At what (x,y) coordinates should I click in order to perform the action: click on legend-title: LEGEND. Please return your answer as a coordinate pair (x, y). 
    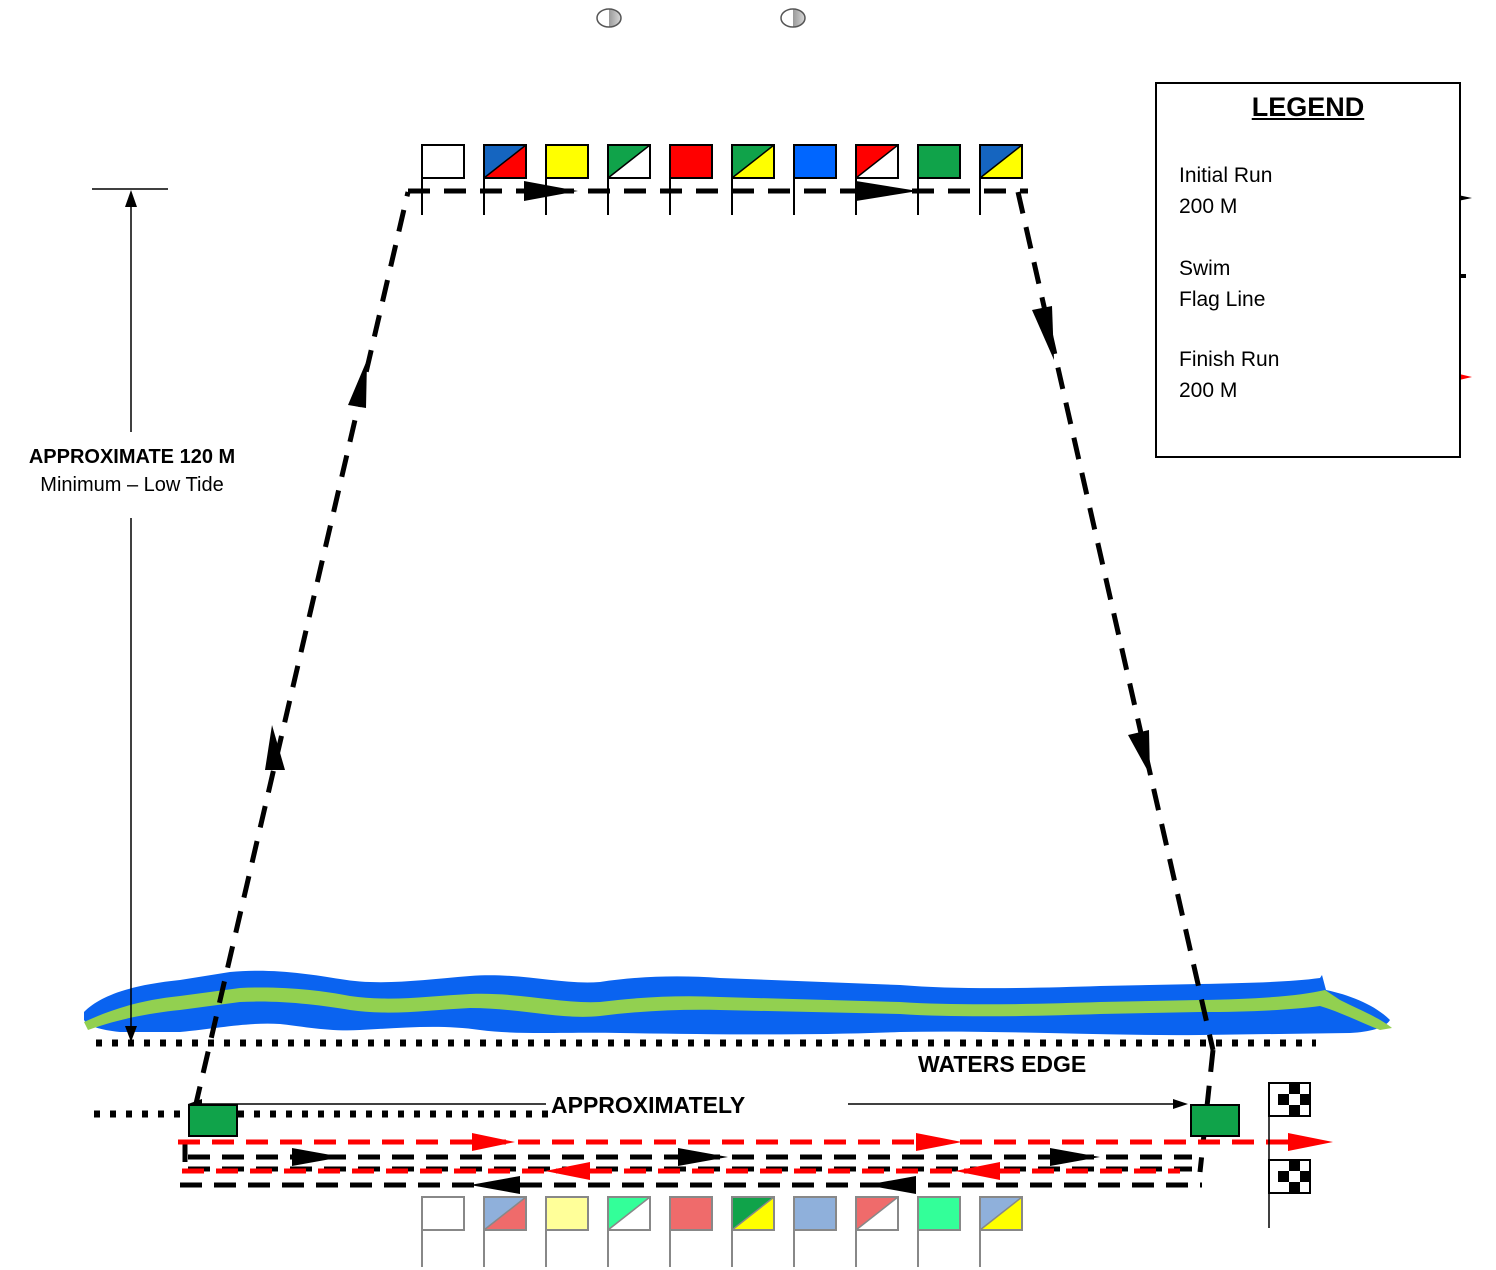
    Looking at the image, I should click on (1308, 107).